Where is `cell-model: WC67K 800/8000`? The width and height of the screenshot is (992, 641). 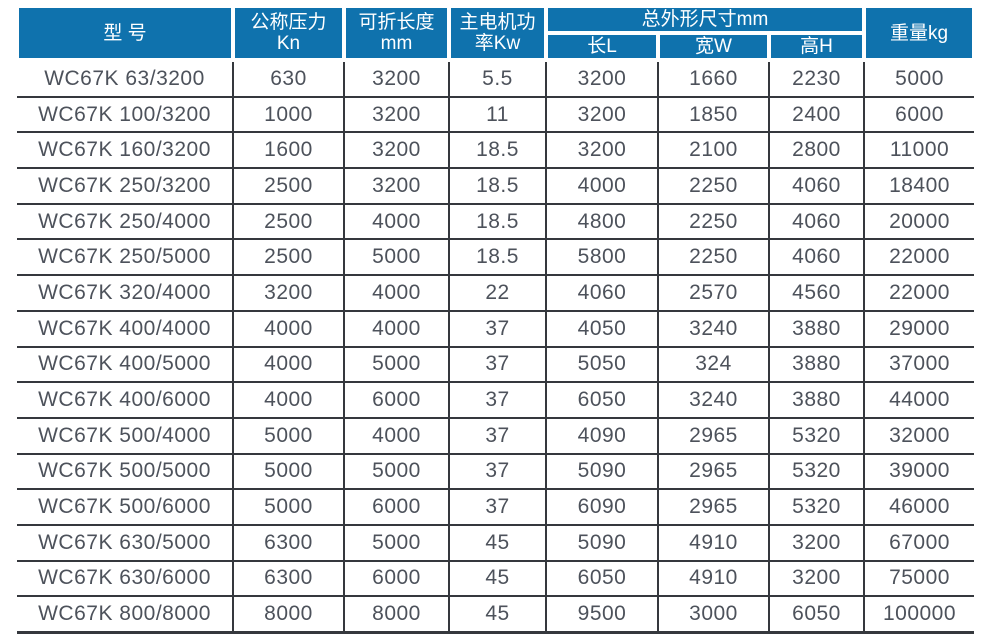 cell-model: WC67K 800/8000 is located at coordinates (125, 615).